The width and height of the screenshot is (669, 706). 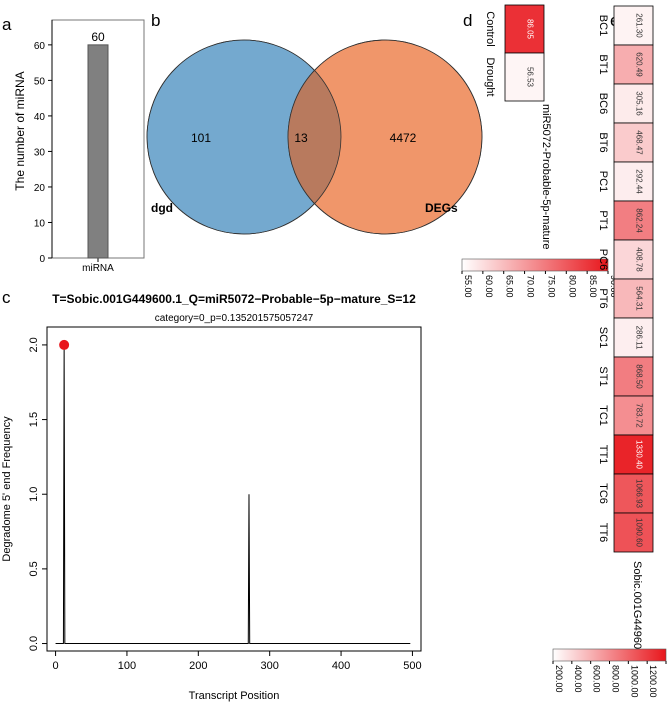 I want to click on bar-mirna, so click(x=98, y=151).